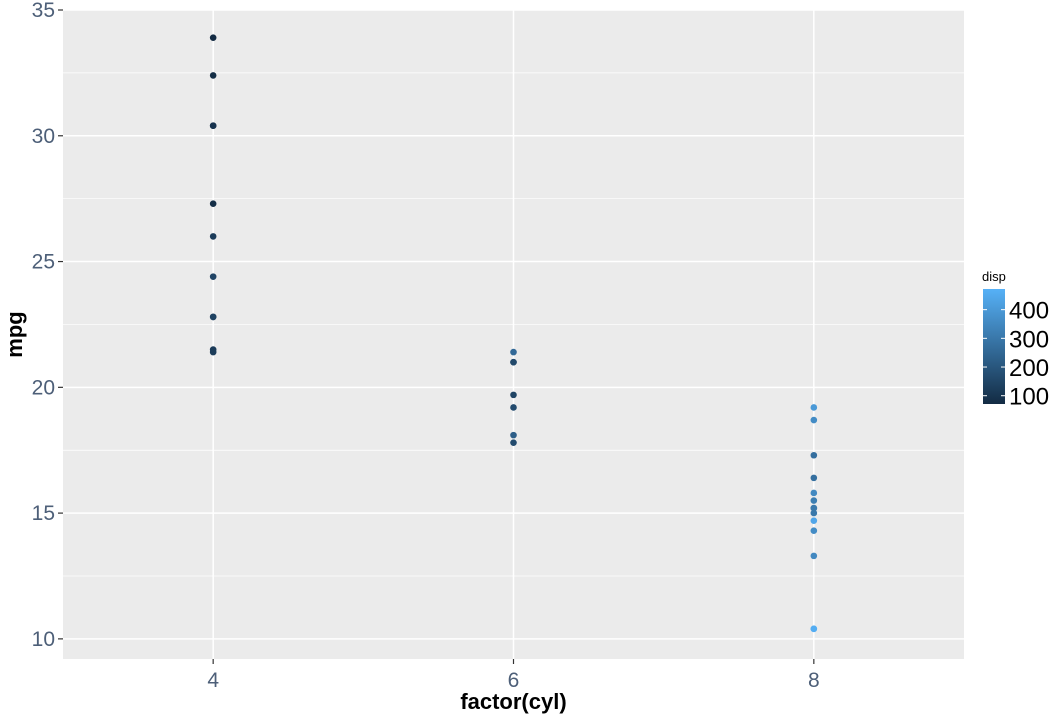 This screenshot has height=717, width=1064. I want to click on x-tick-label: 4, so click(213, 680).